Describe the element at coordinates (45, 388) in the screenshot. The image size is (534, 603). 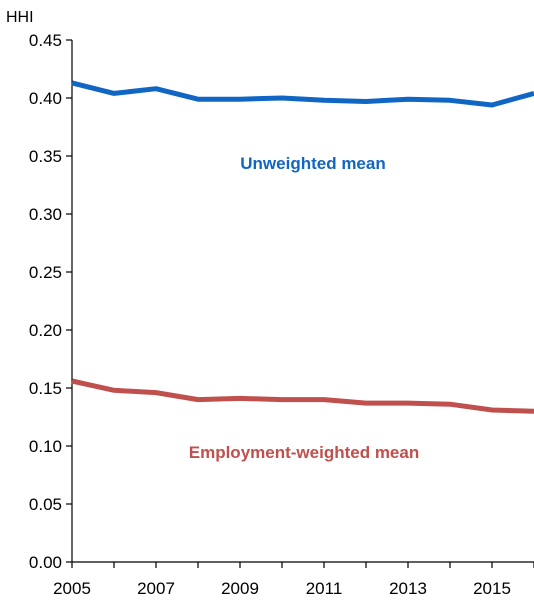
I see `y-tick-label: 0.15` at that location.